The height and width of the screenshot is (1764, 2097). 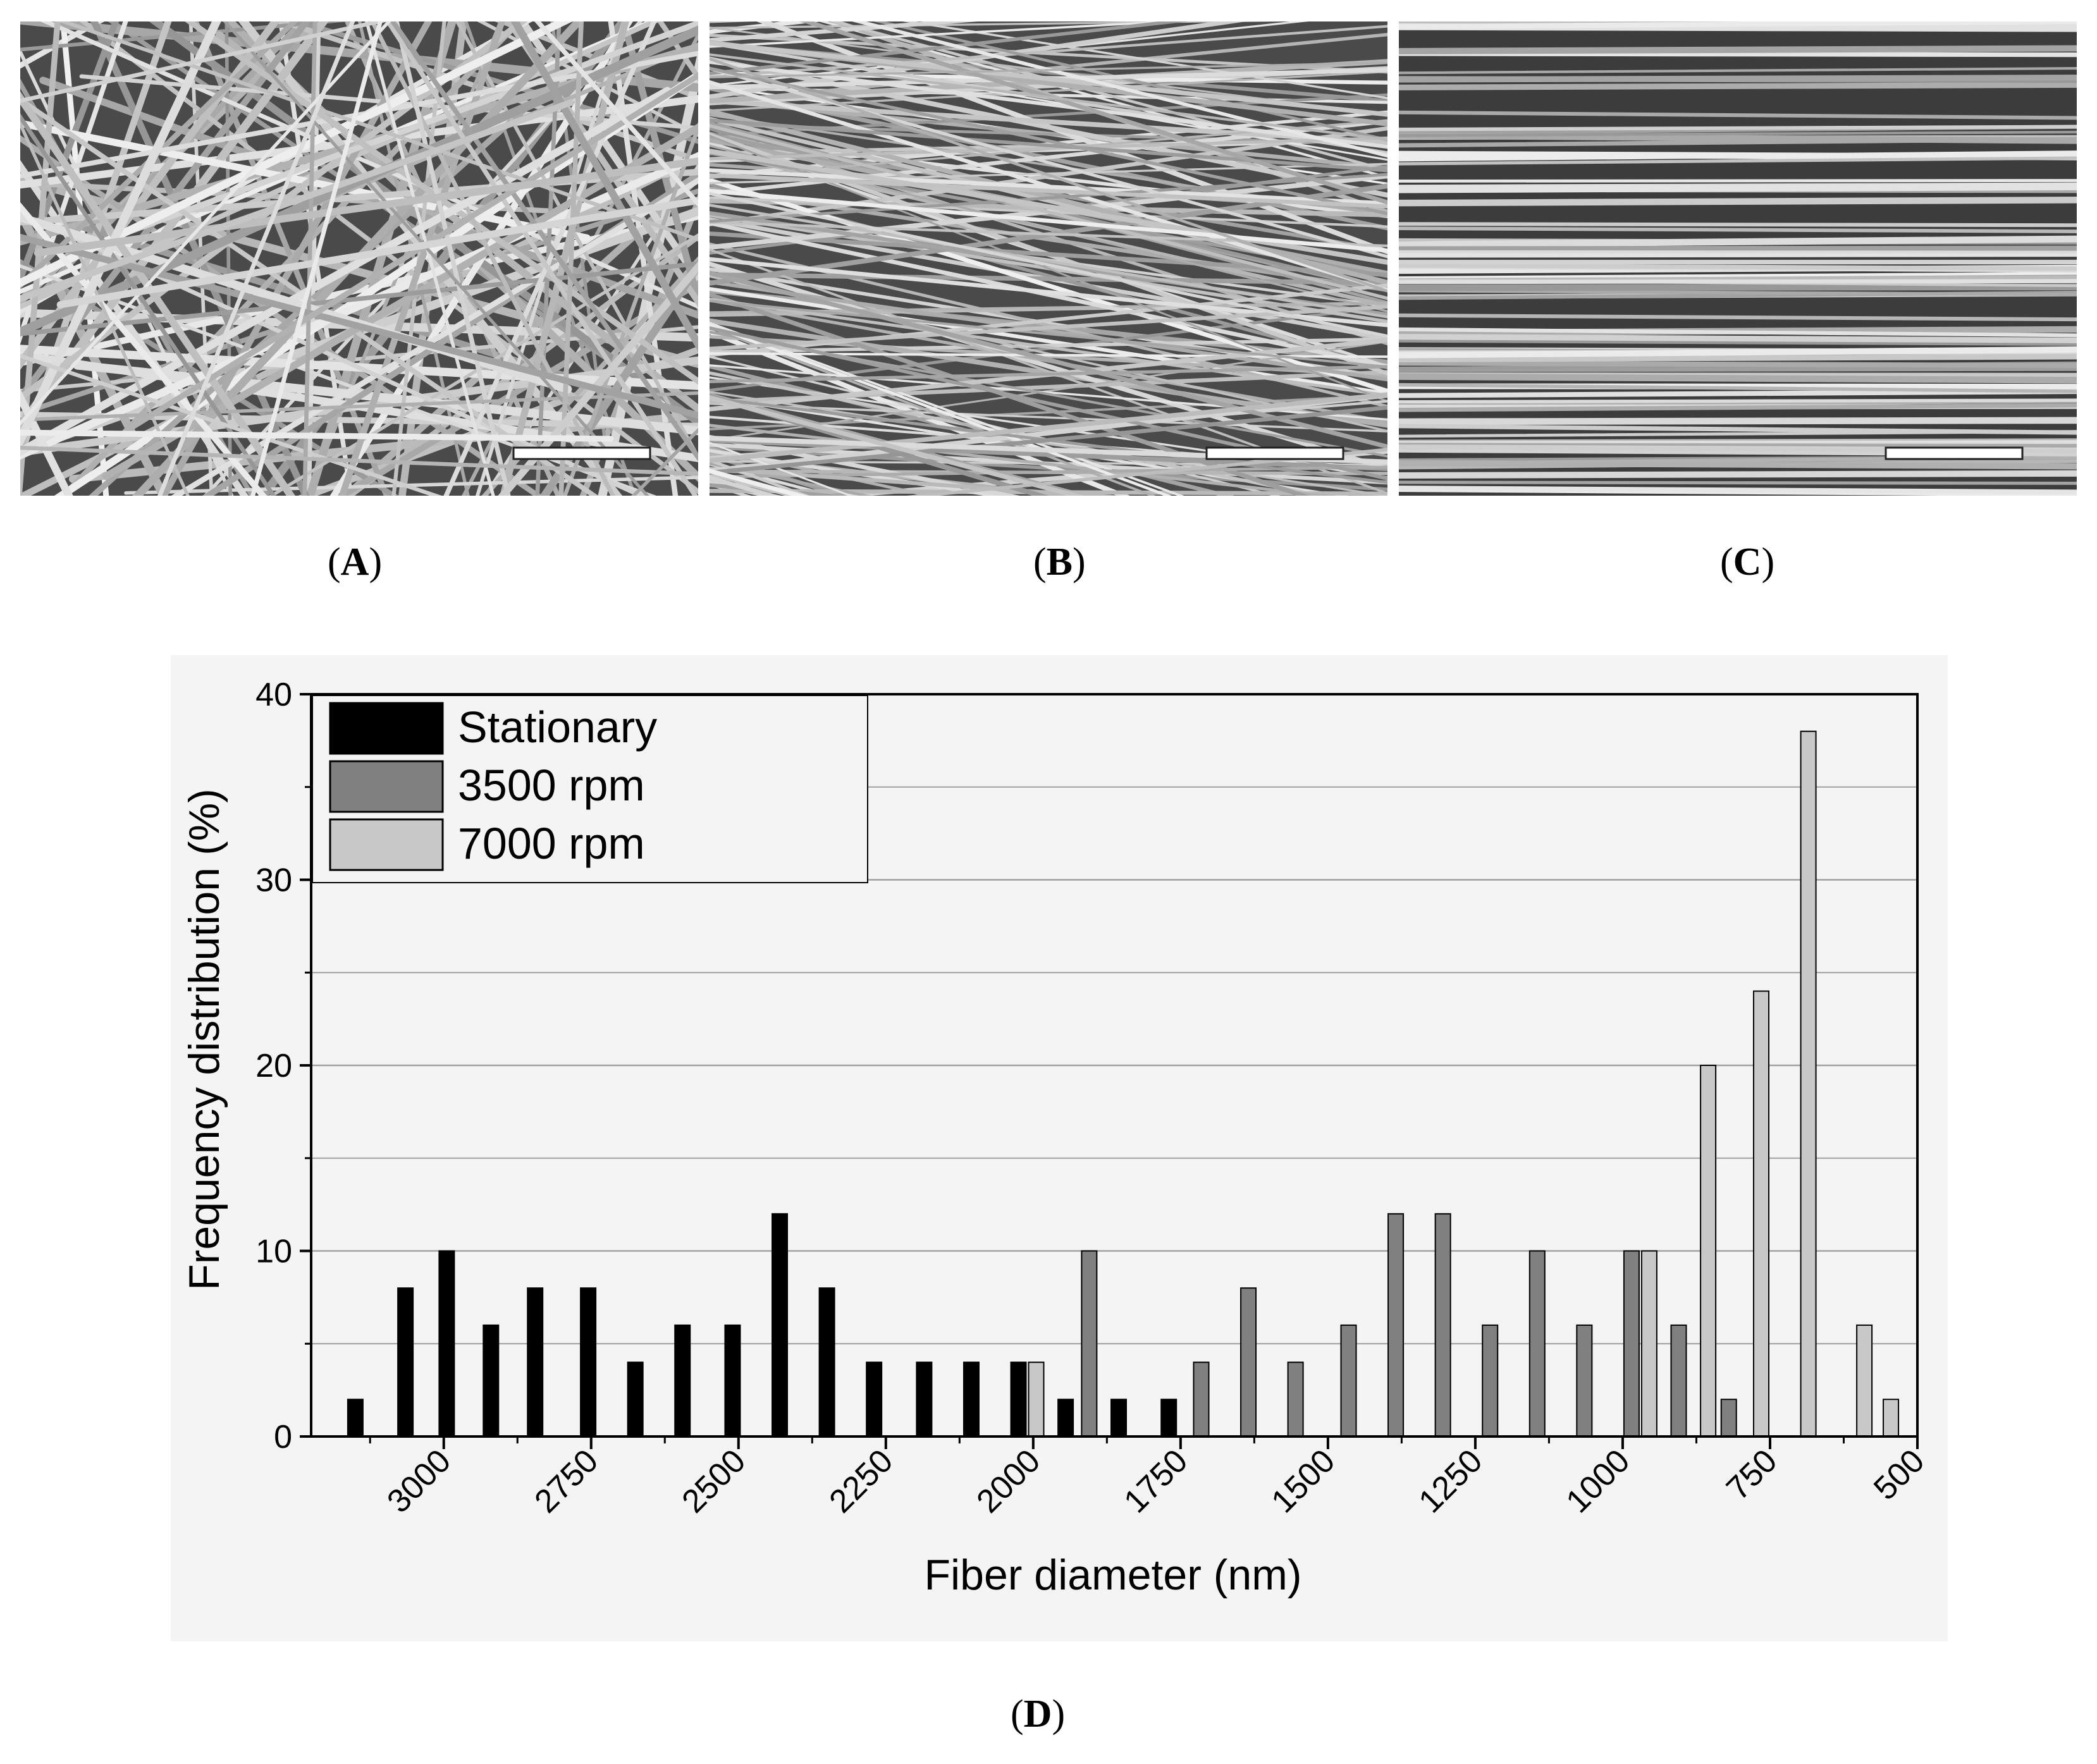 I want to click on x-tick-label: 1250, so click(x=1451, y=1481).